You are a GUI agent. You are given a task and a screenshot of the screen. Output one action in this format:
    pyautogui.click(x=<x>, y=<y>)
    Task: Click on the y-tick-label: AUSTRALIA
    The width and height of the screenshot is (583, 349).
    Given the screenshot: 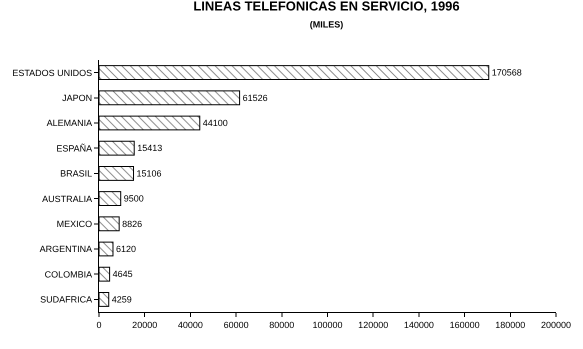 What is the action you would take?
    pyautogui.click(x=67, y=199)
    